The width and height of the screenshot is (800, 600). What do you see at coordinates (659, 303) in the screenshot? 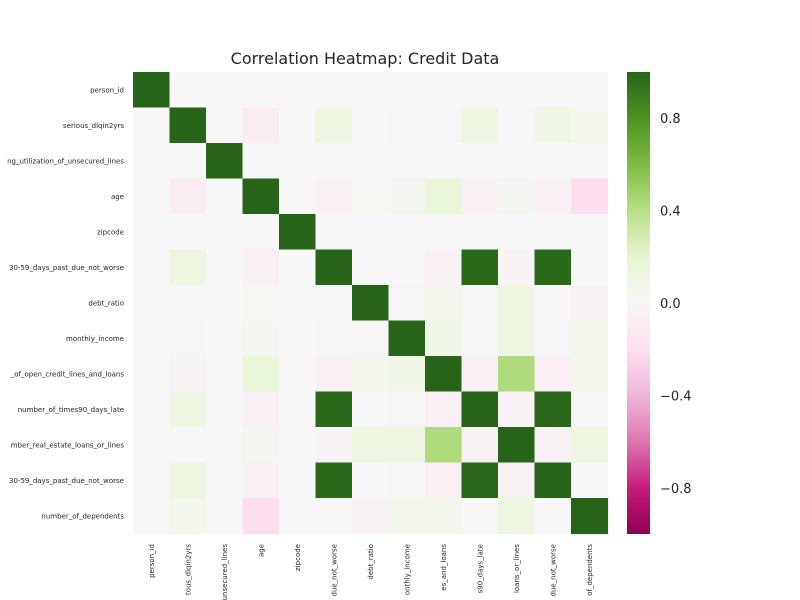
I see `colorbar: 0.8 0.4 0.0 −0.4 −0.8` at bounding box center [659, 303].